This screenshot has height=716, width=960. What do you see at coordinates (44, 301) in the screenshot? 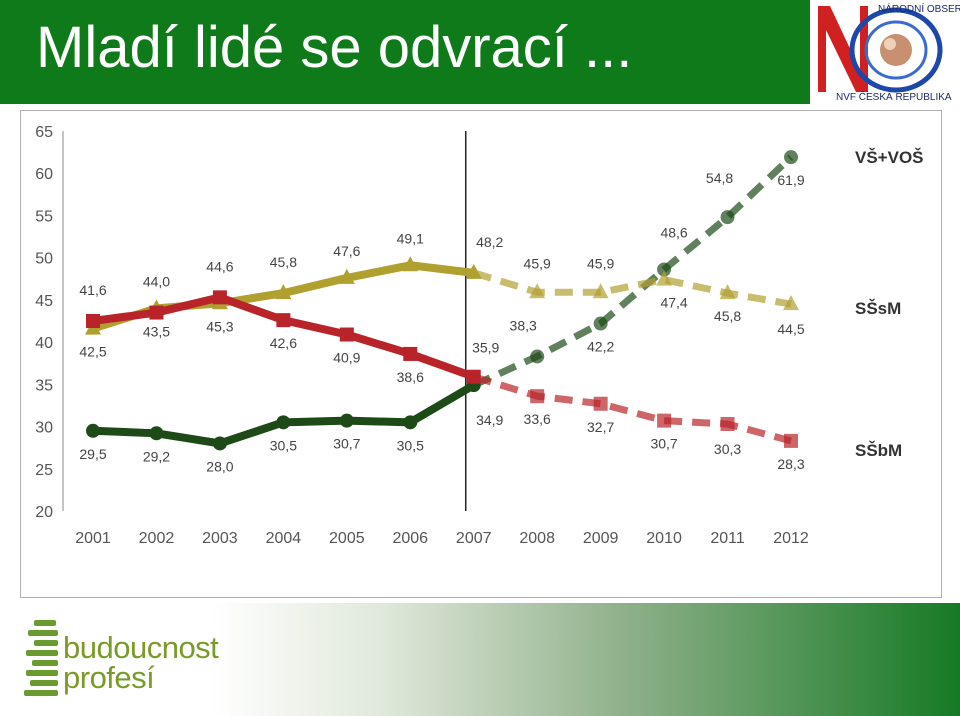
I see `y-tick-label: 45` at bounding box center [44, 301].